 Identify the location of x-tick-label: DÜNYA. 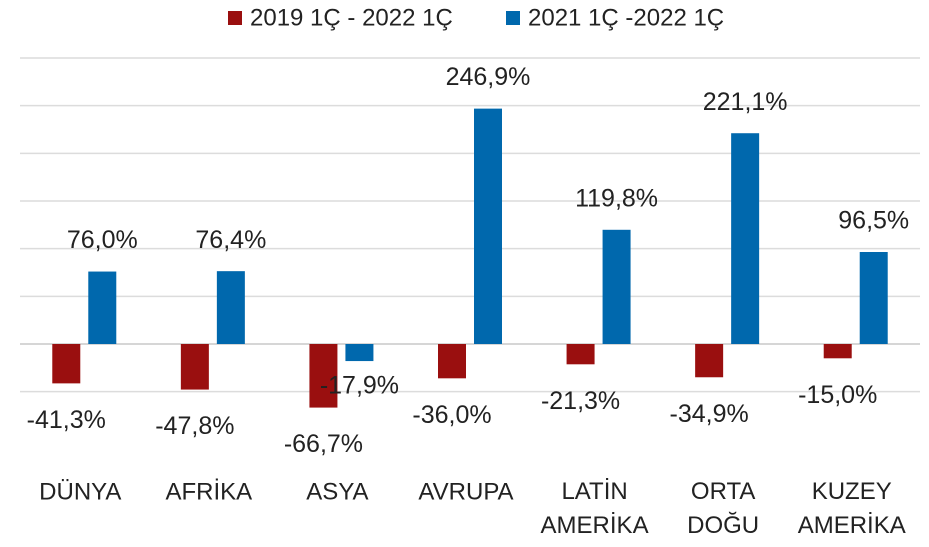
(80, 491).